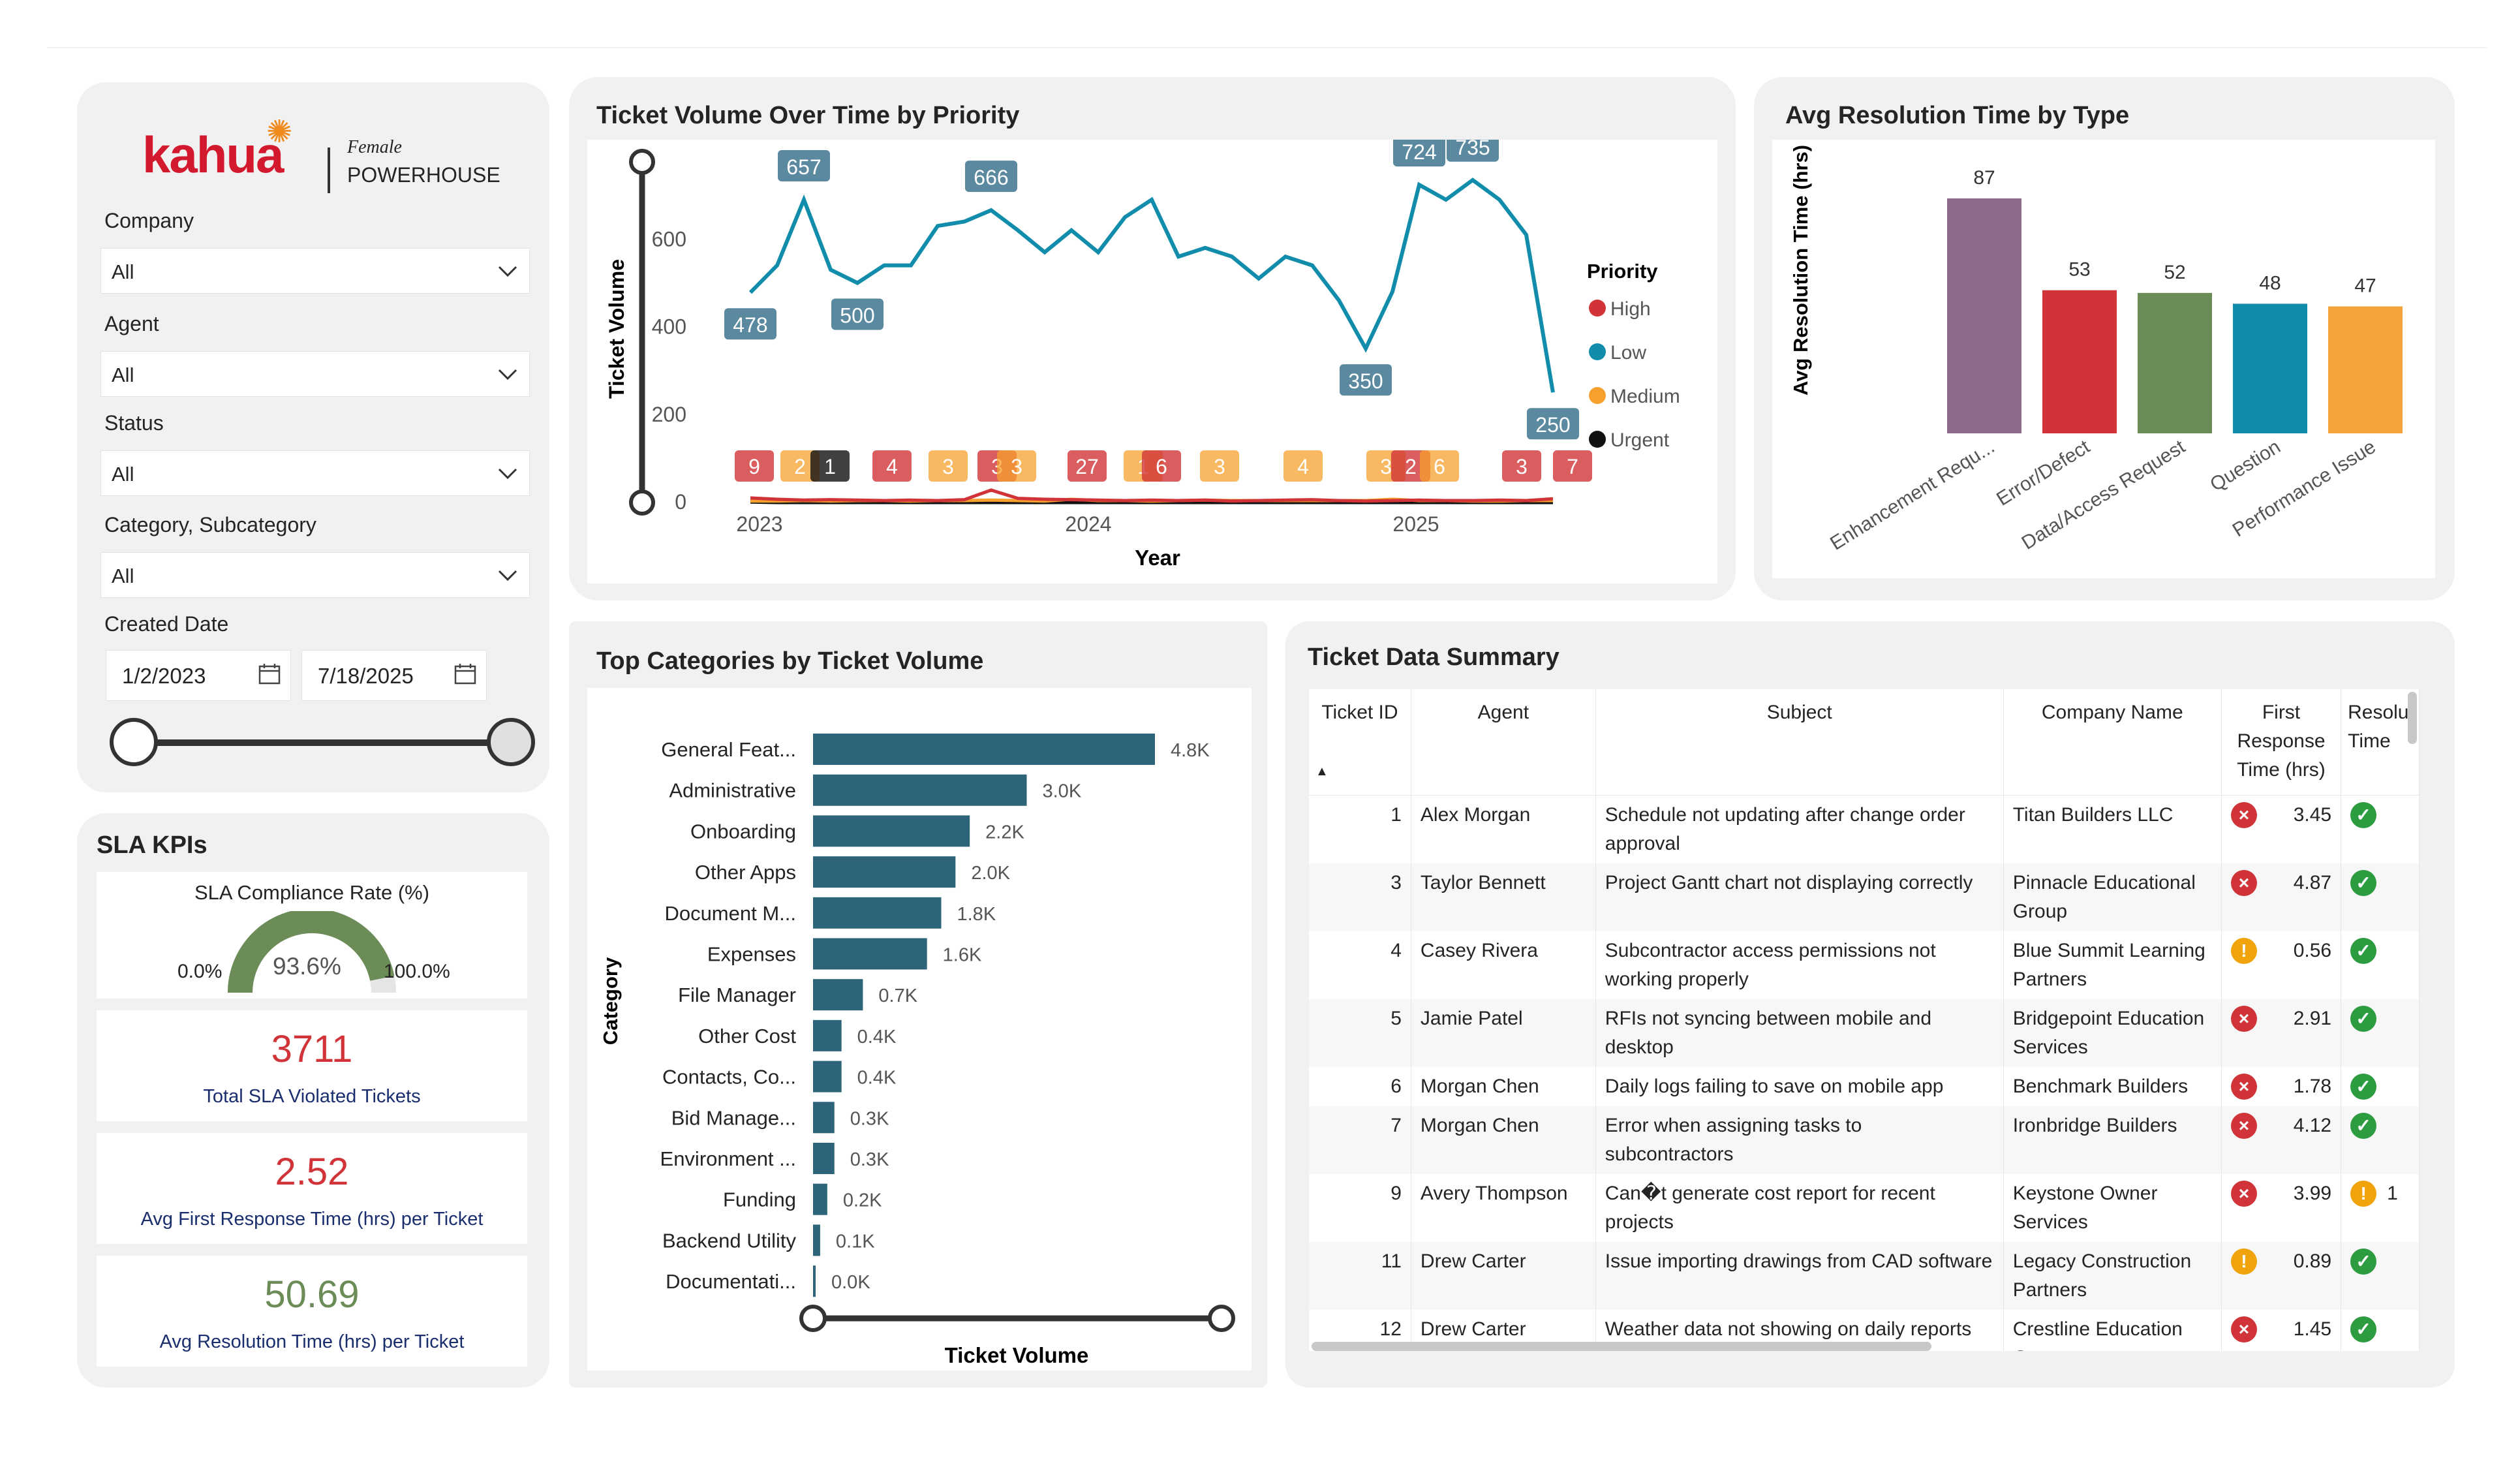 This screenshot has height=1458, width=2520. Describe the element at coordinates (323, 742) in the screenshot. I see `date-range-slider-track` at that location.